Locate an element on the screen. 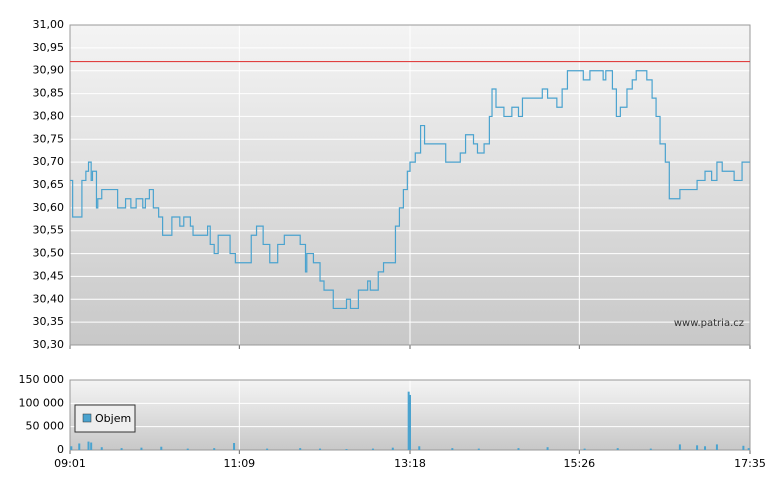 The width and height of the screenshot is (780, 490). y-tick-label: 30,95 is located at coordinates (49, 47).